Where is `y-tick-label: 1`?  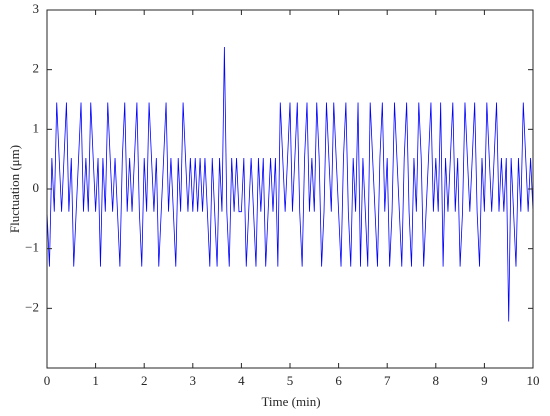 y-tick-label: 1 is located at coordinates (36, 127).